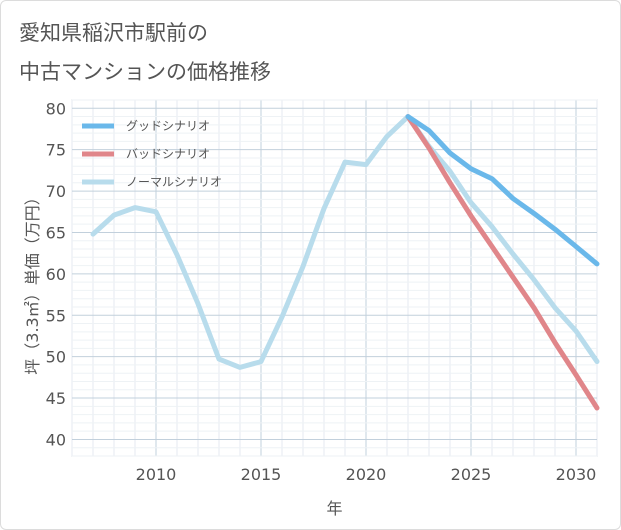 The width and height of the screenshot is (621, 530). What do you see at coordinates (156, 474) in the screenshot?
I see `x-tick-label: 2010` at bounding box center [156, 474].